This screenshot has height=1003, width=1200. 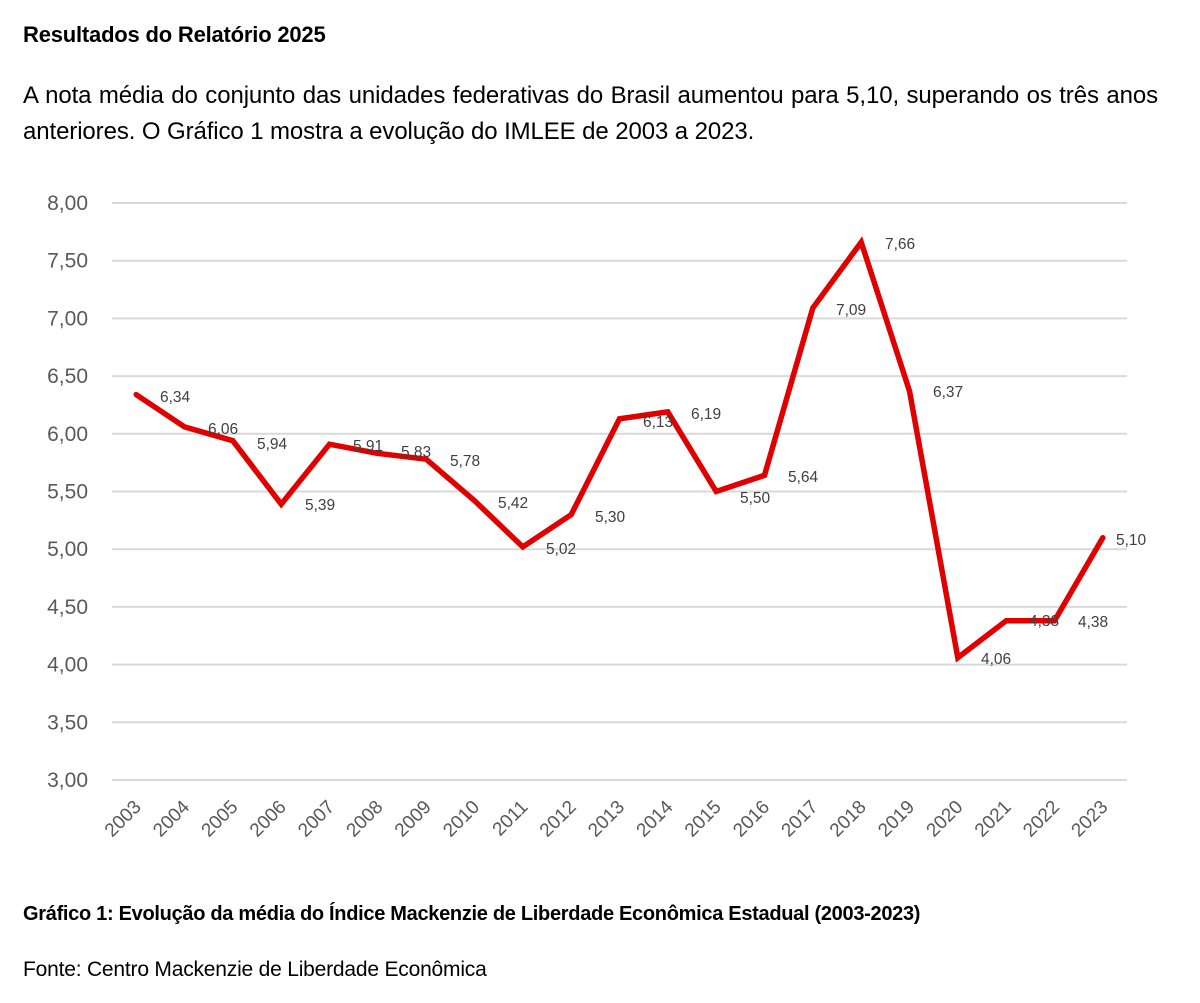 What do you see at coordinates (851, 310) in the screenshot?
I see `data-label: 7,09` at bounding box center [851, 310].